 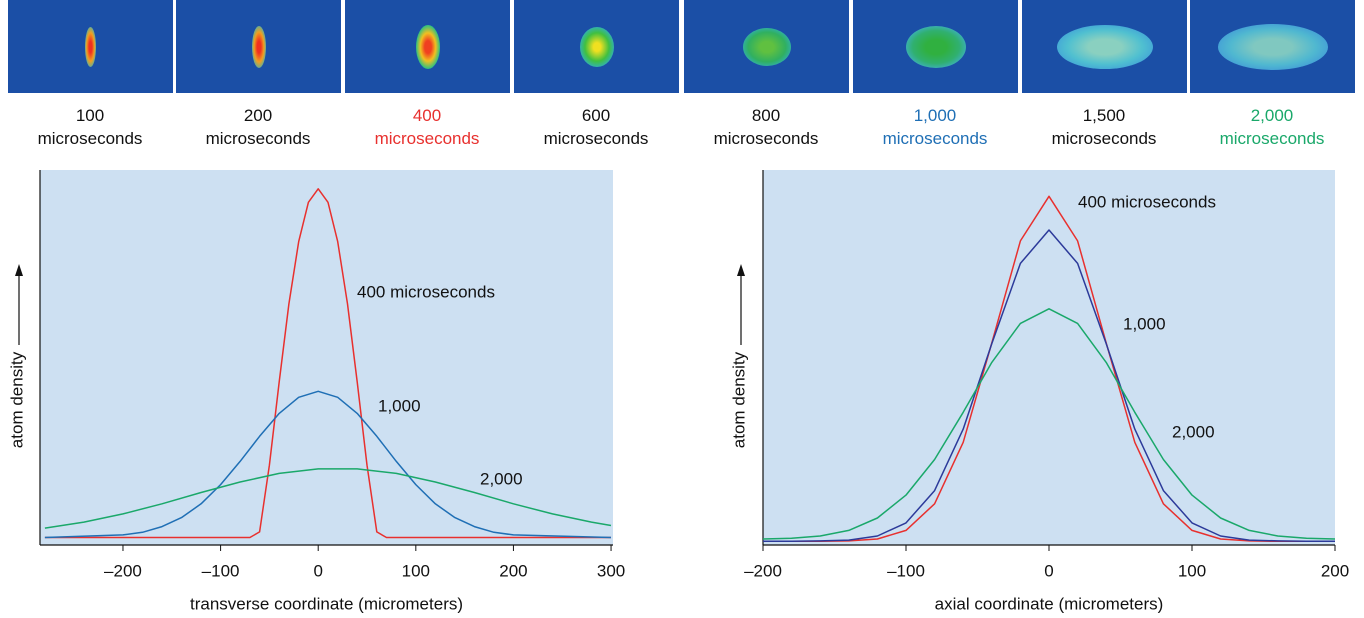 I want to click on frame-time: 1,000, so click(x=935, y=115).